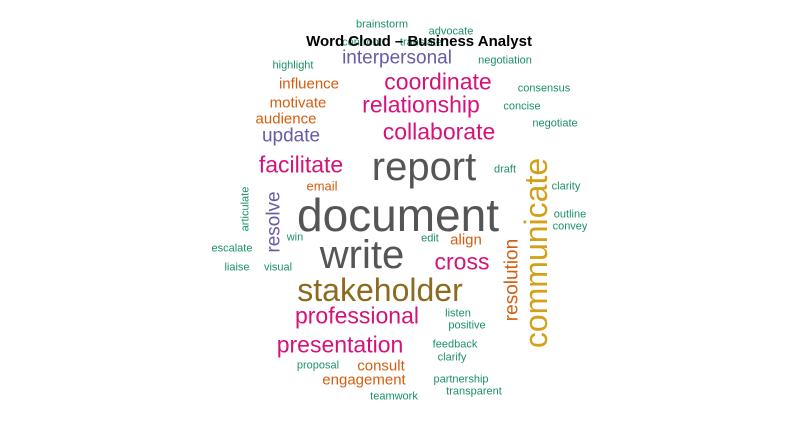  Describe the element at coordinates (461, 379) in the screenshot. I see `word-partnership: partnership` at that location.